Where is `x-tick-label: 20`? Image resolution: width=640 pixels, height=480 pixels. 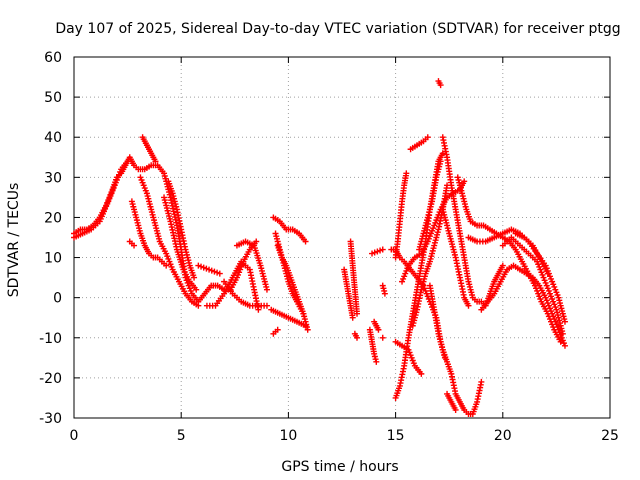
x-tick-label: 20 is located at coordinates (503, 436).